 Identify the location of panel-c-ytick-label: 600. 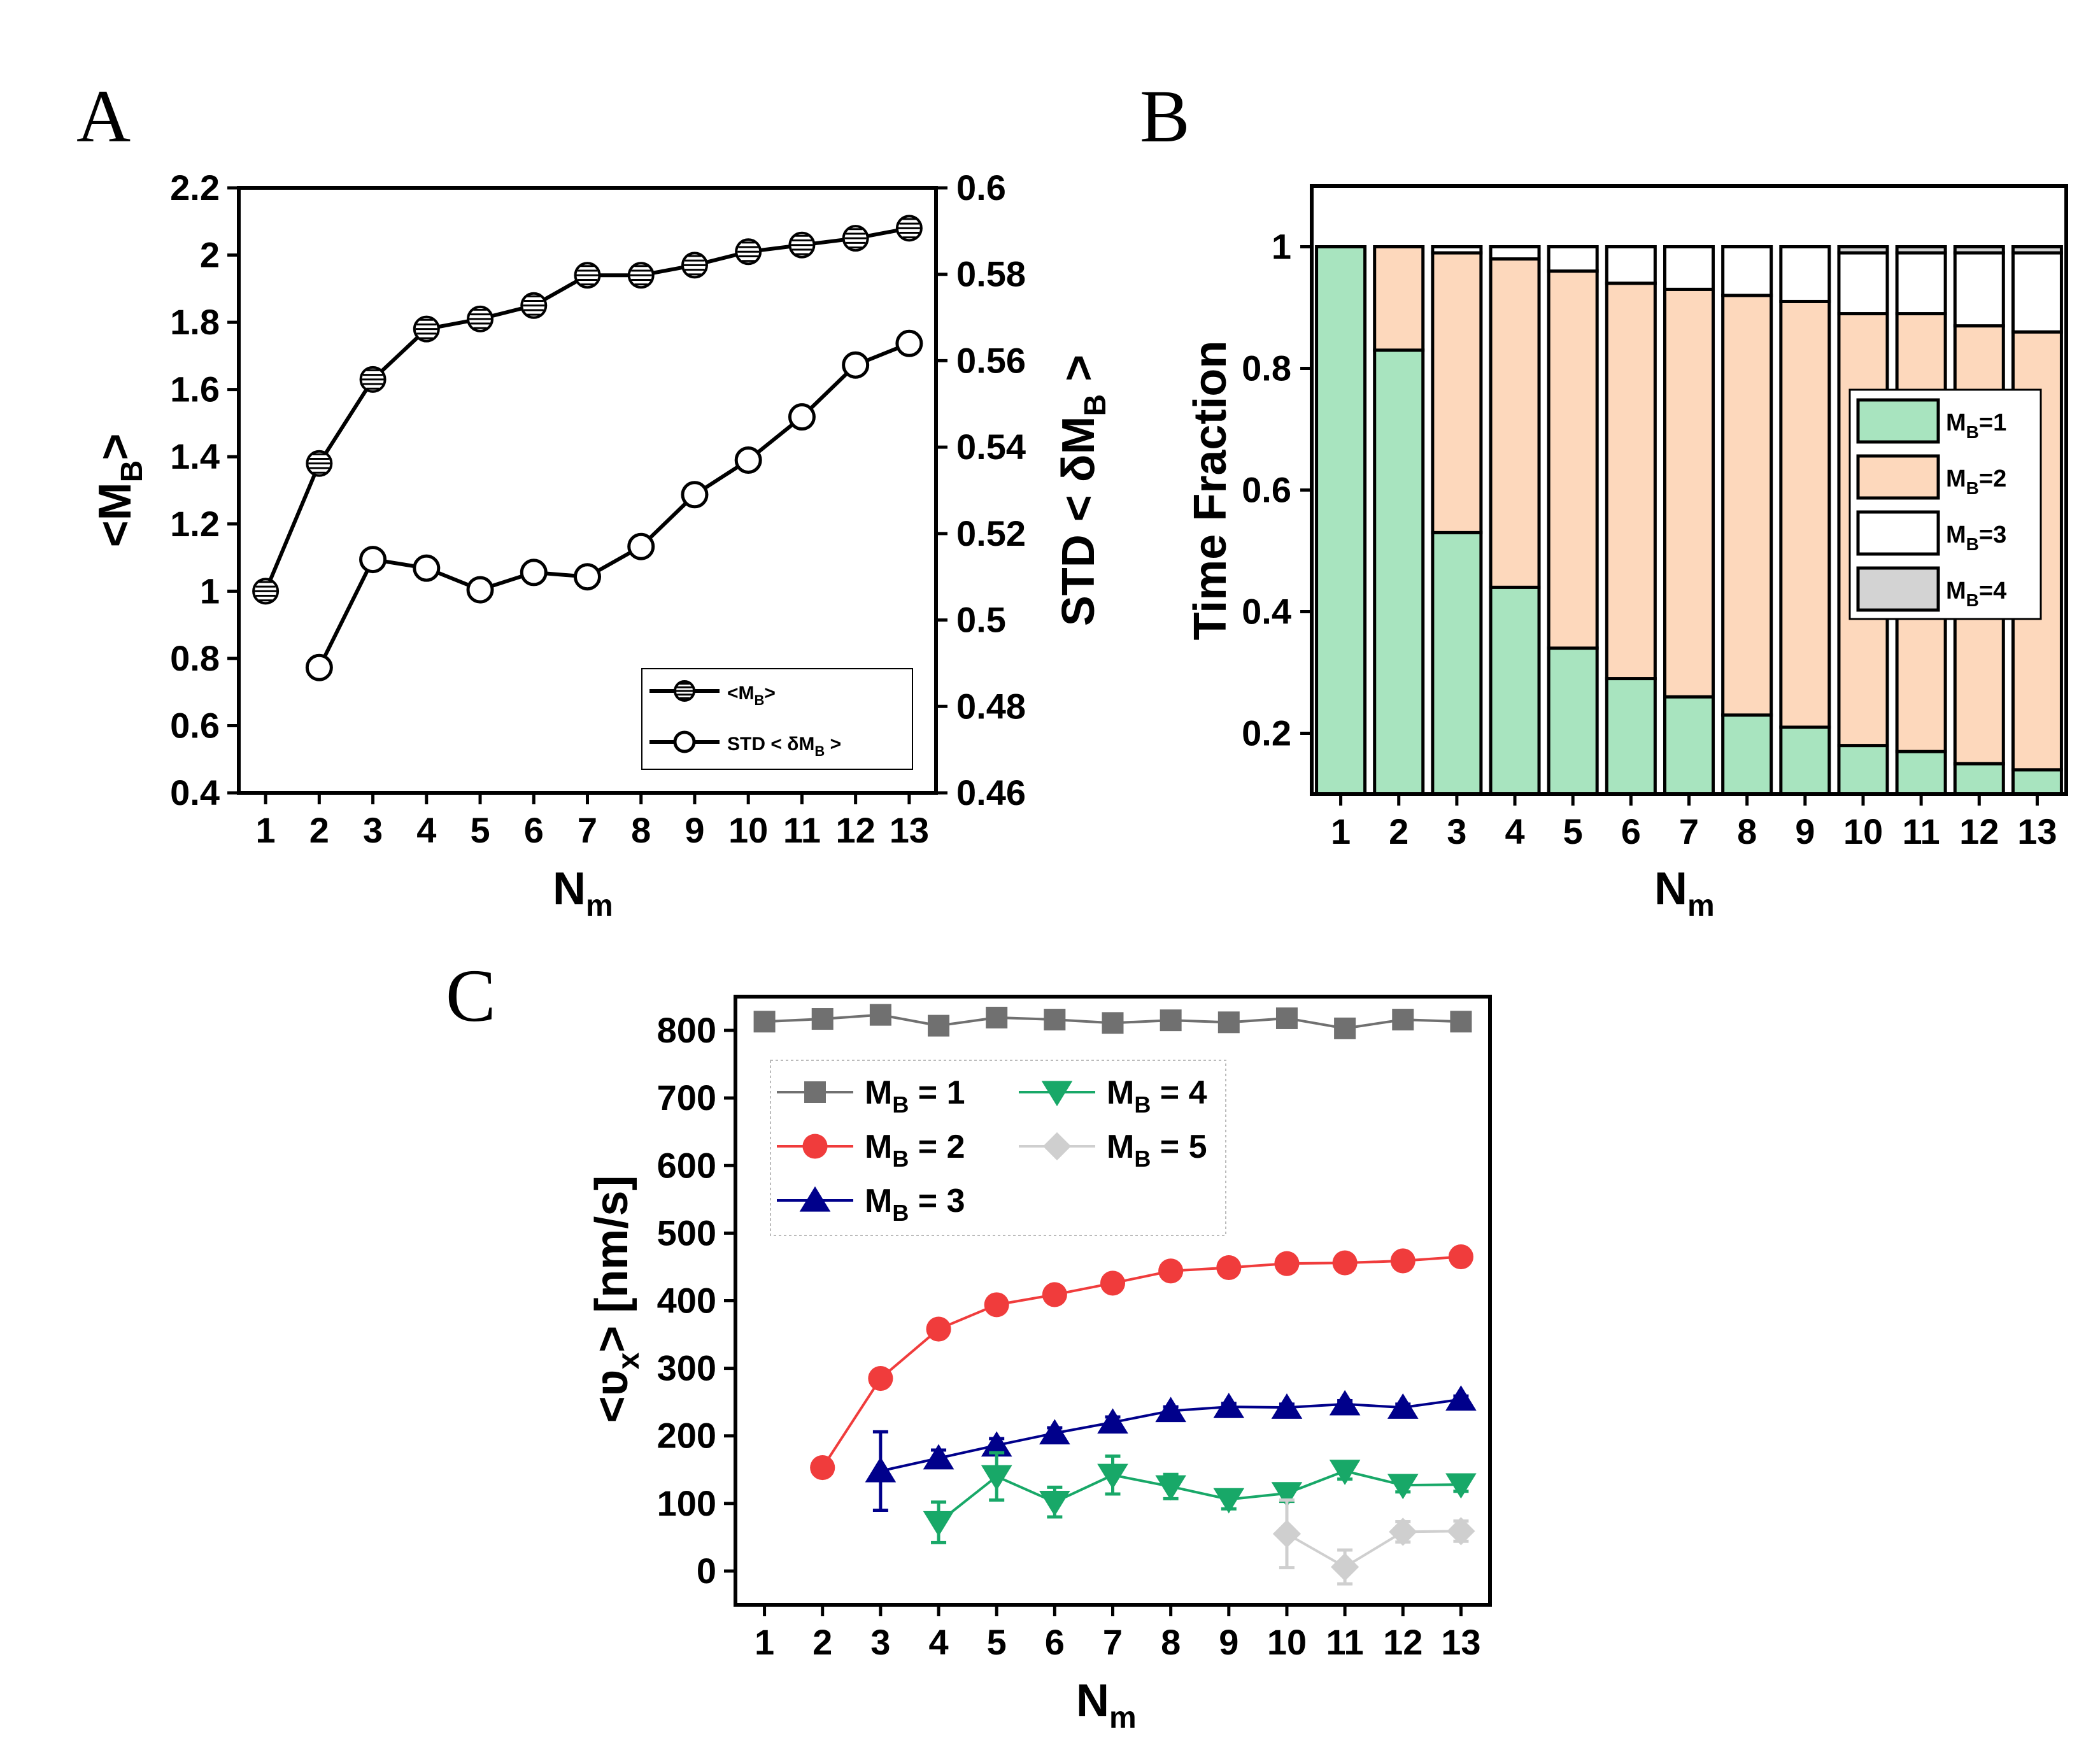
(687, 1165).